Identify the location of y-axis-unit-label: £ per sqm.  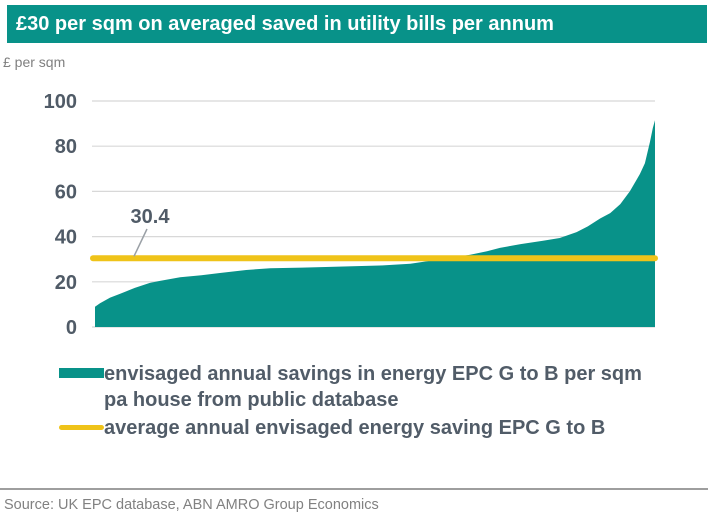
(34, 62).